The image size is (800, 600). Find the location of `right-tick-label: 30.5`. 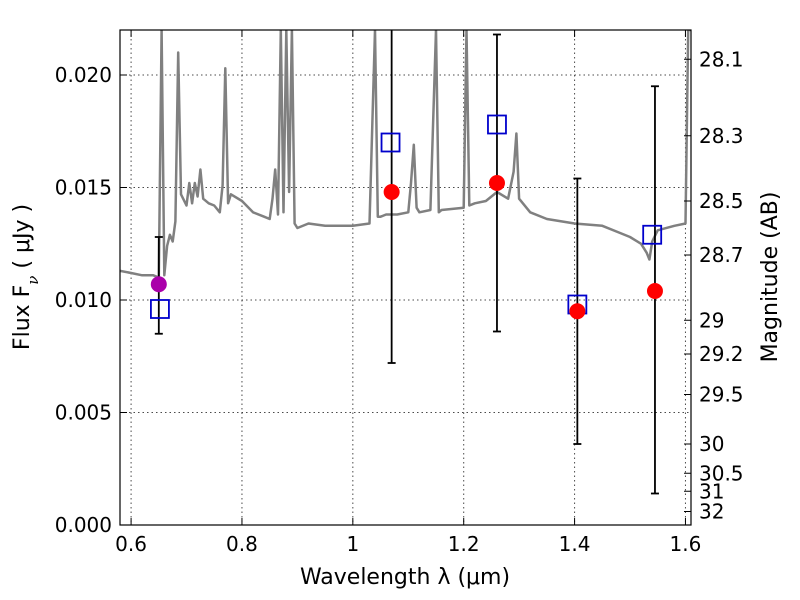

right-tick-label: 30.5 is located at coordinates (721, 473).